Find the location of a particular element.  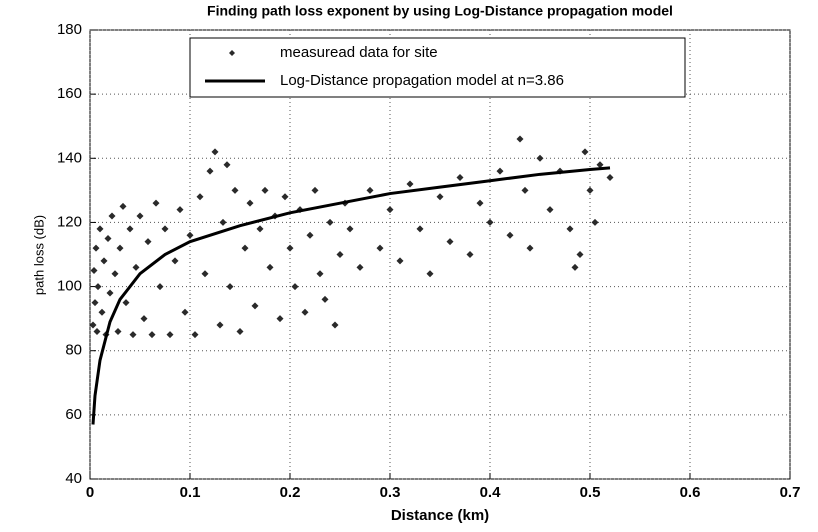

x-tick-label: 0.4 is located at coordinates (491, 492).